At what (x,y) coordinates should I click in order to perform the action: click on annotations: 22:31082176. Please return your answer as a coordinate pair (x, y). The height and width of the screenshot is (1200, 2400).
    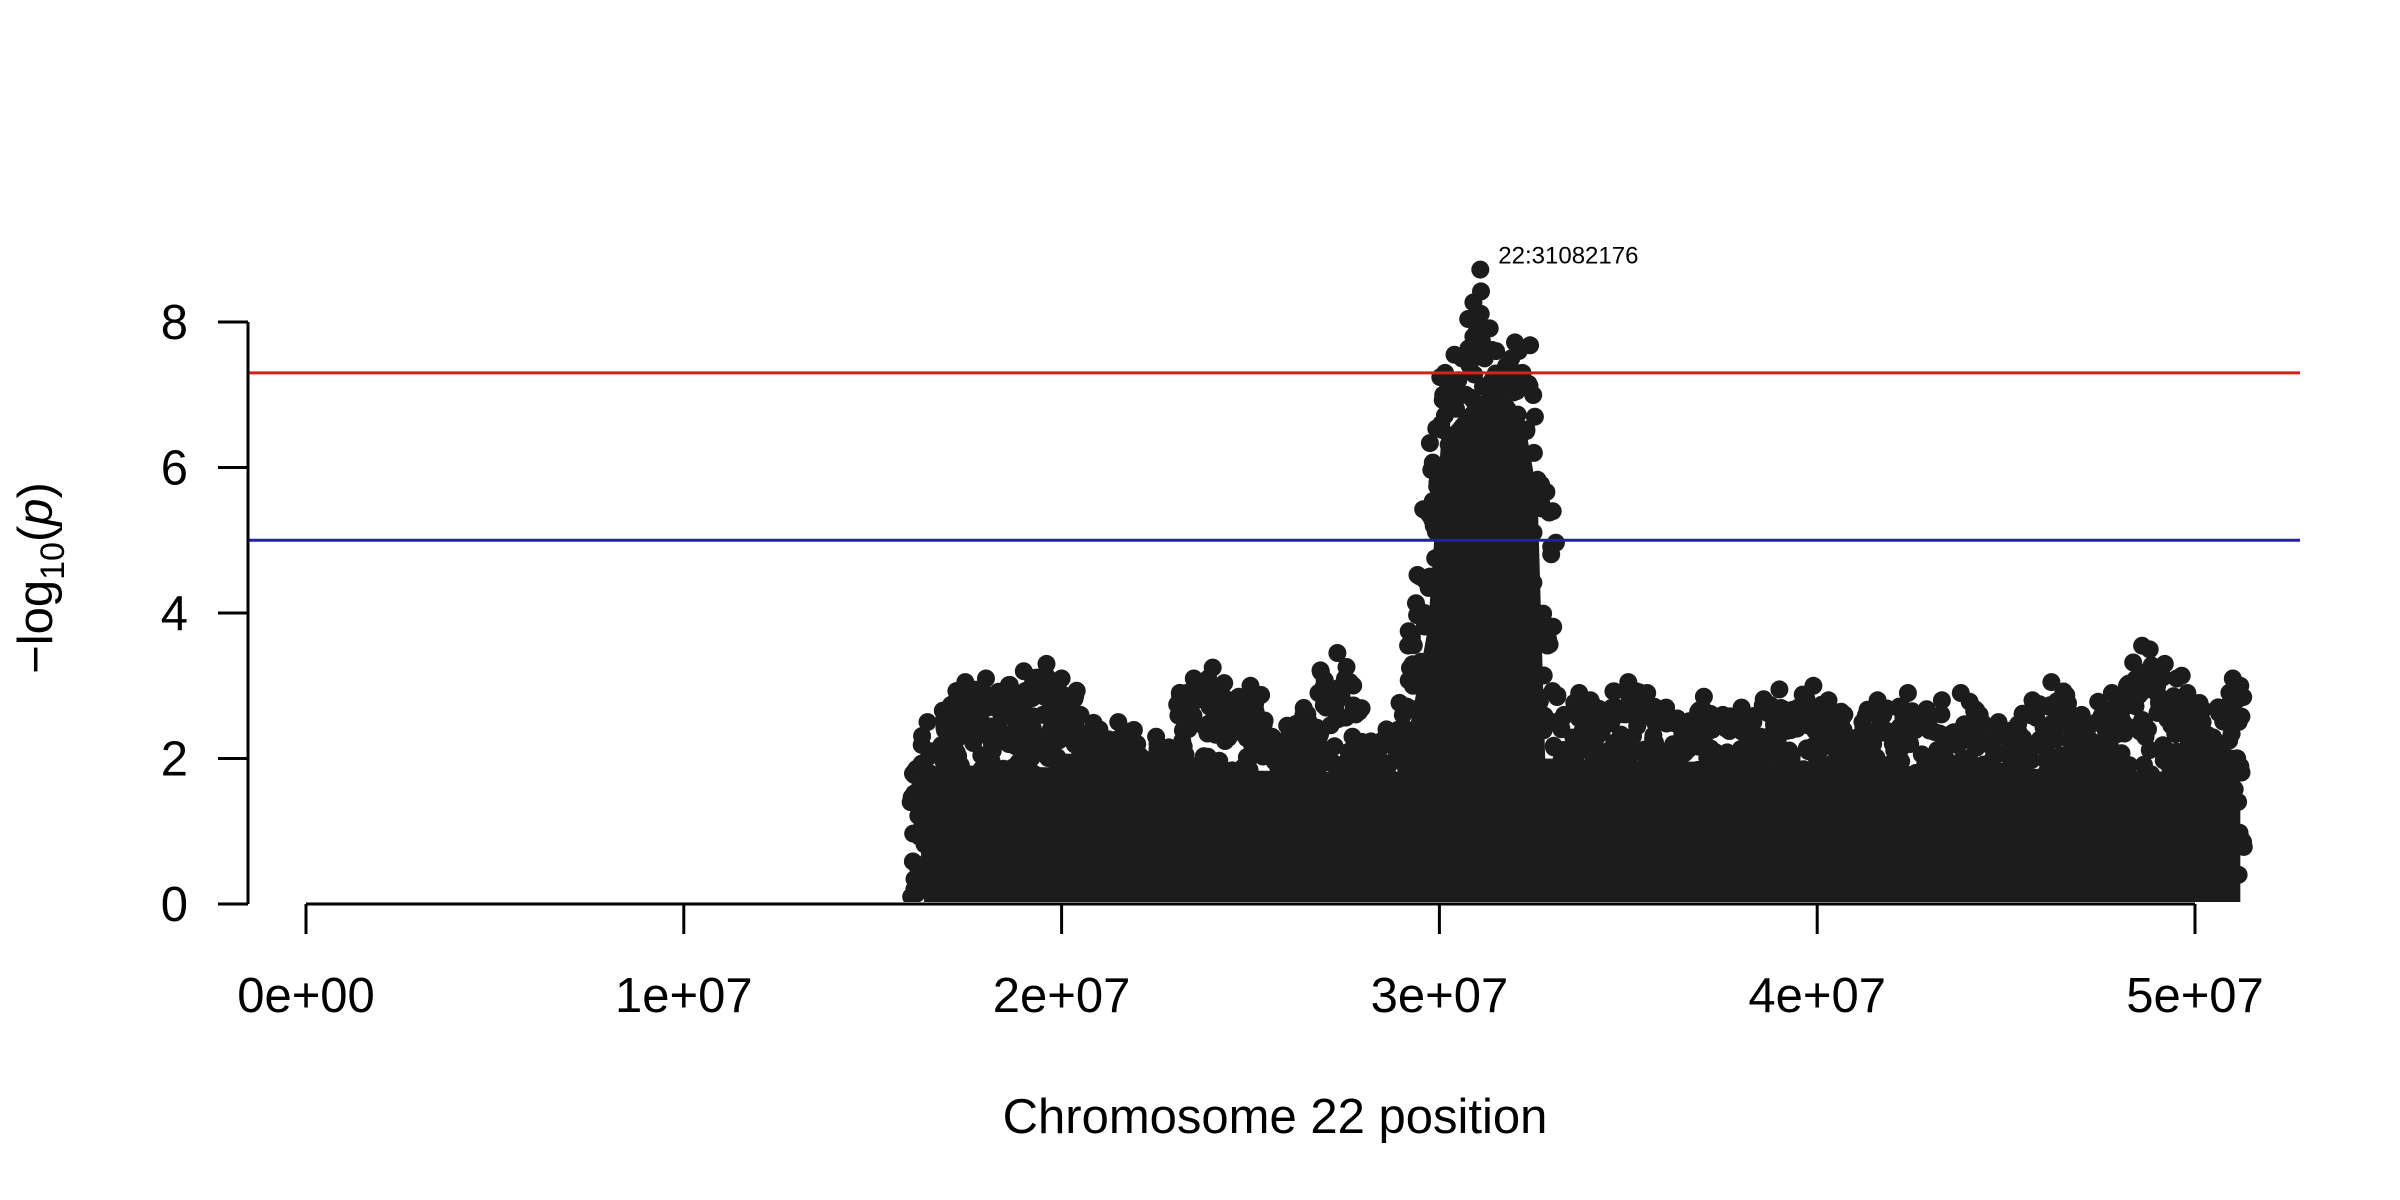
    Looking at the image, I should click on (1568, 256).